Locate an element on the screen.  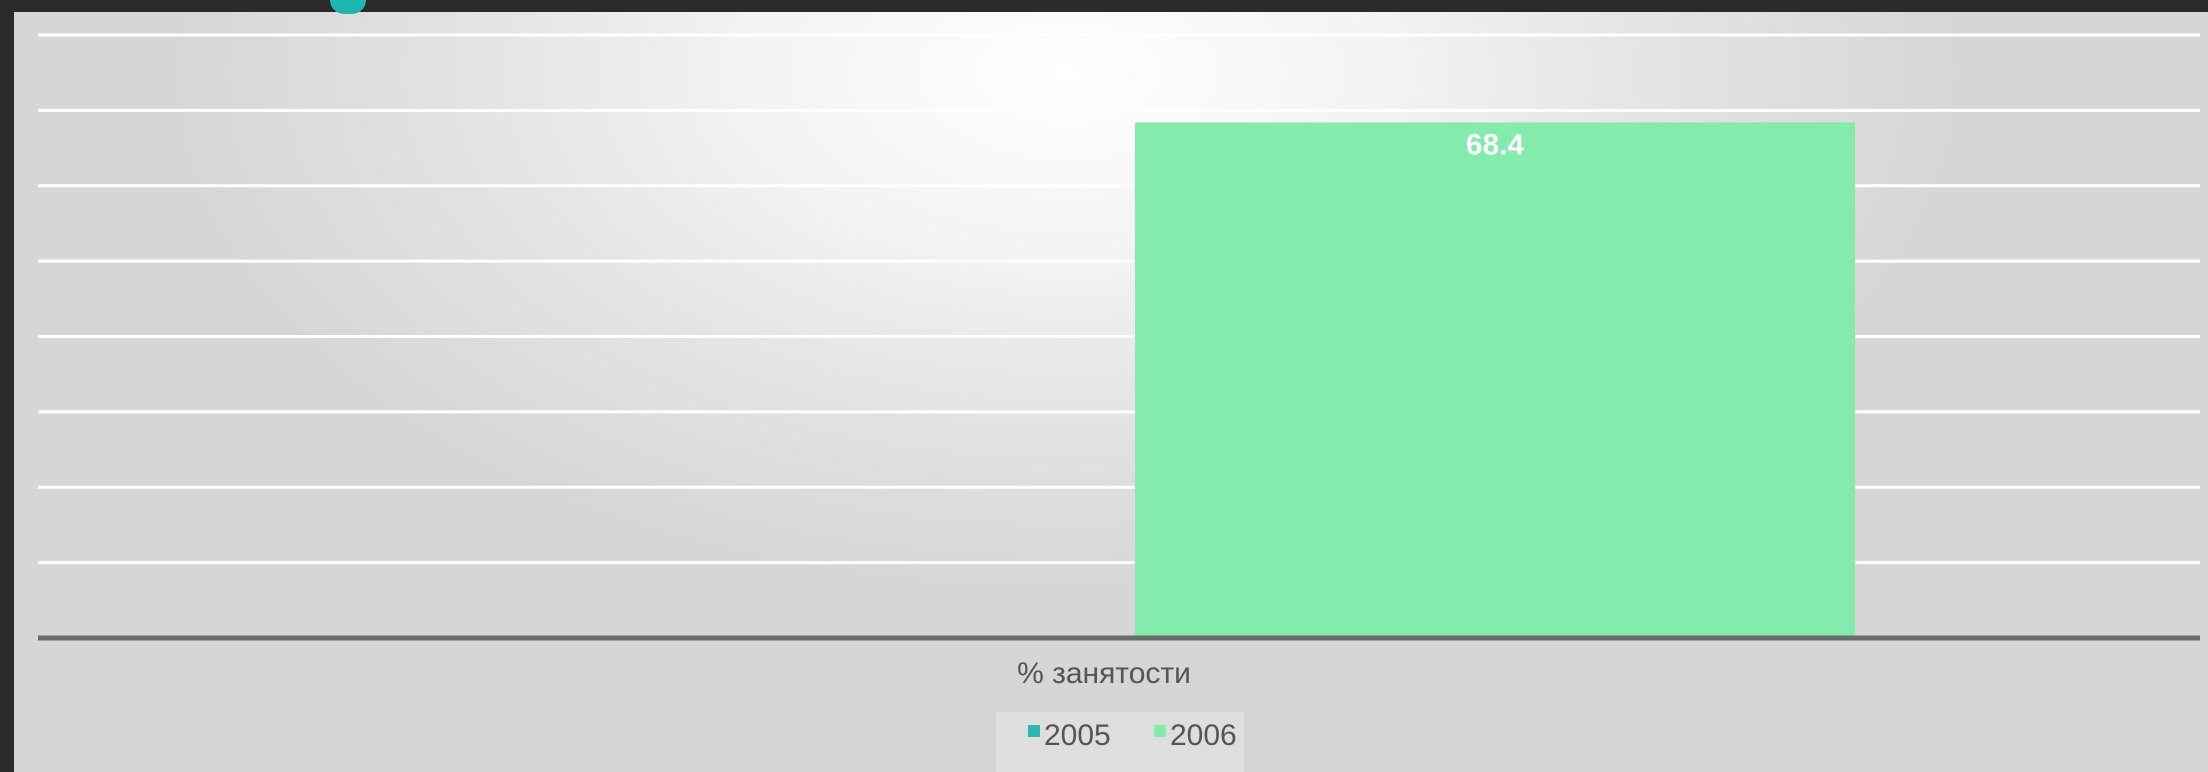
accent-decoration is located at coordinates (348, 7).